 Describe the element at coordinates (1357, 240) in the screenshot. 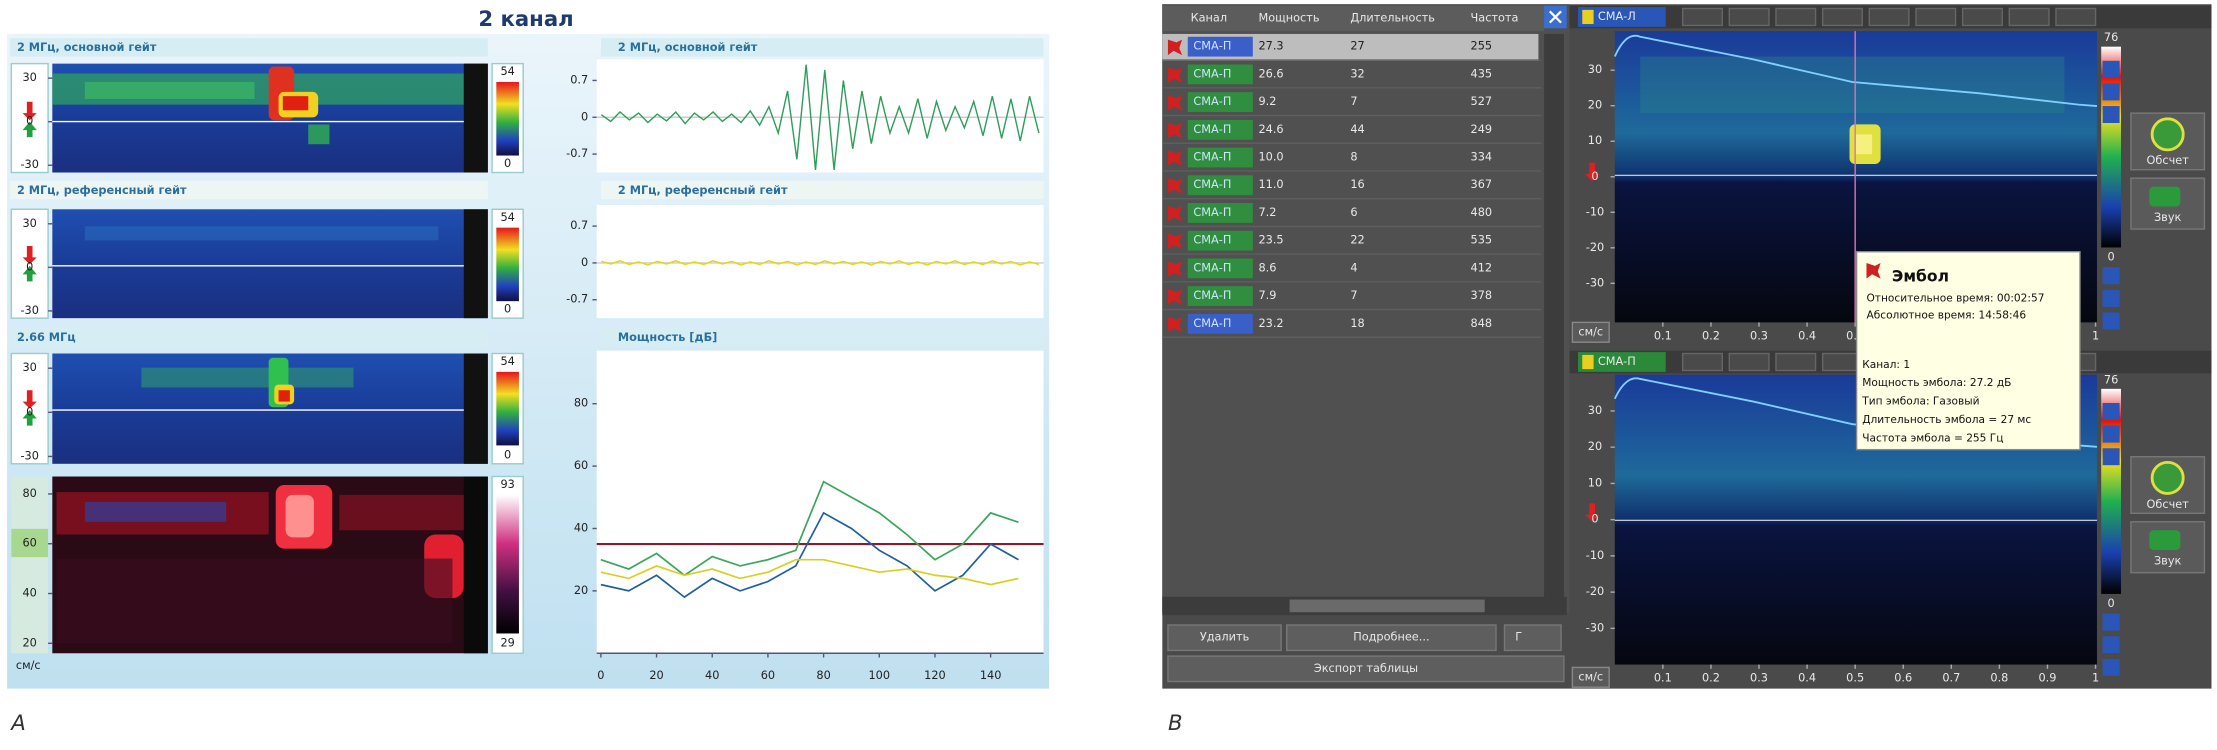

I see `table-cell: 22` at that location.